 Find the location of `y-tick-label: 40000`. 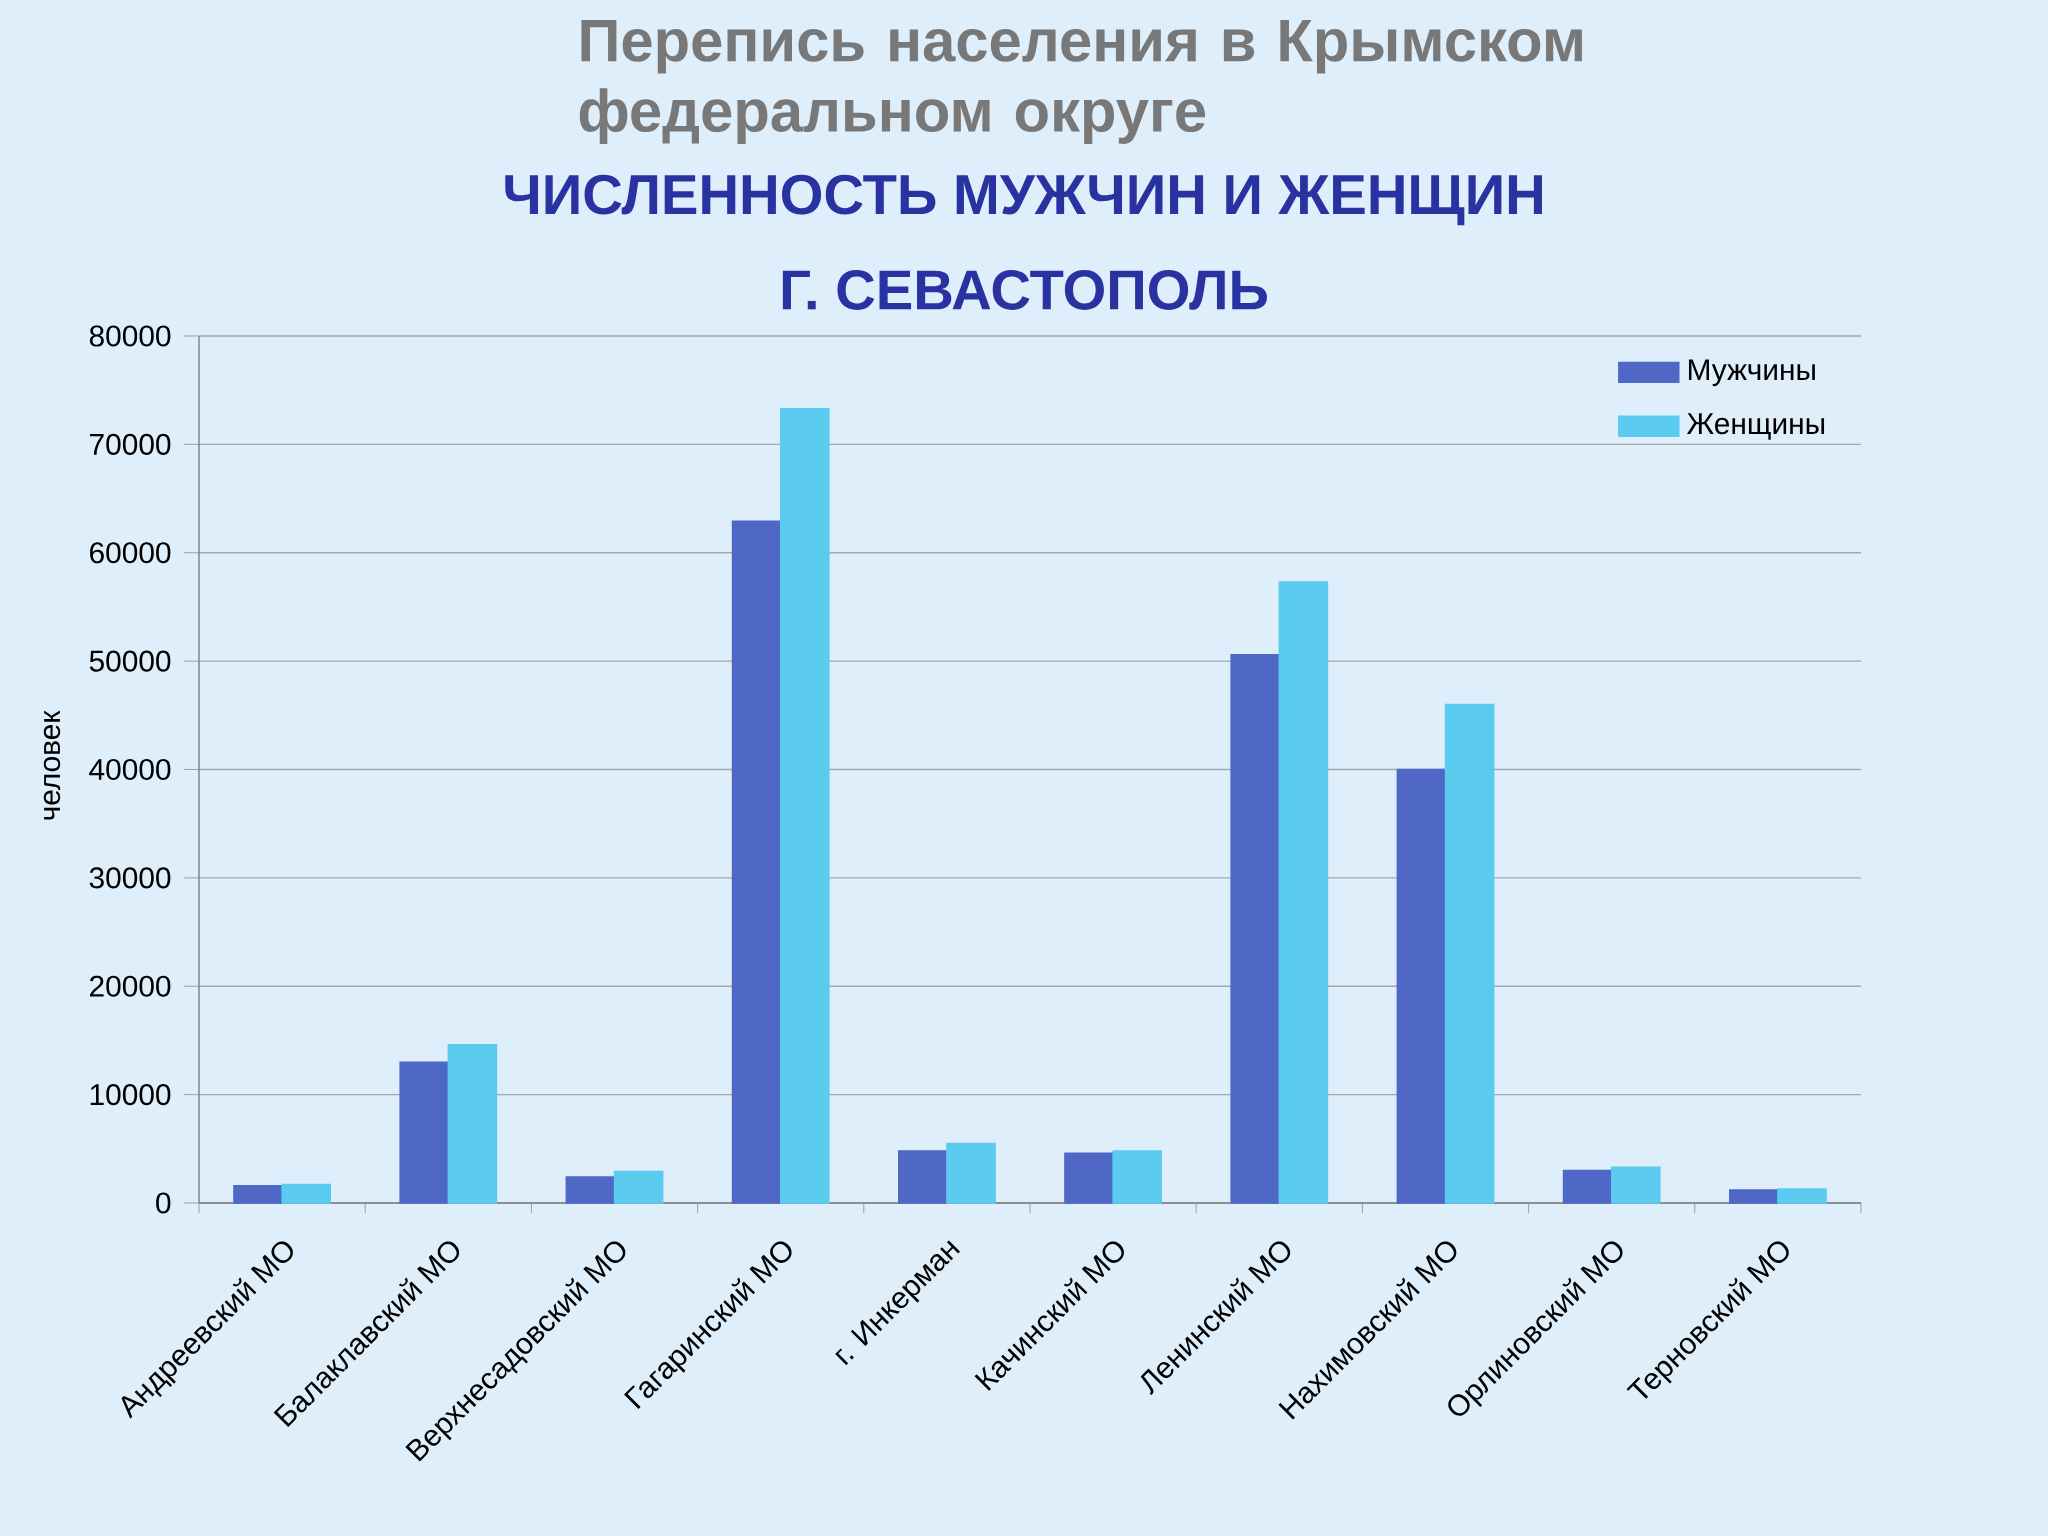

y-tick-label: 40000 is located at coordinates (130, 769).